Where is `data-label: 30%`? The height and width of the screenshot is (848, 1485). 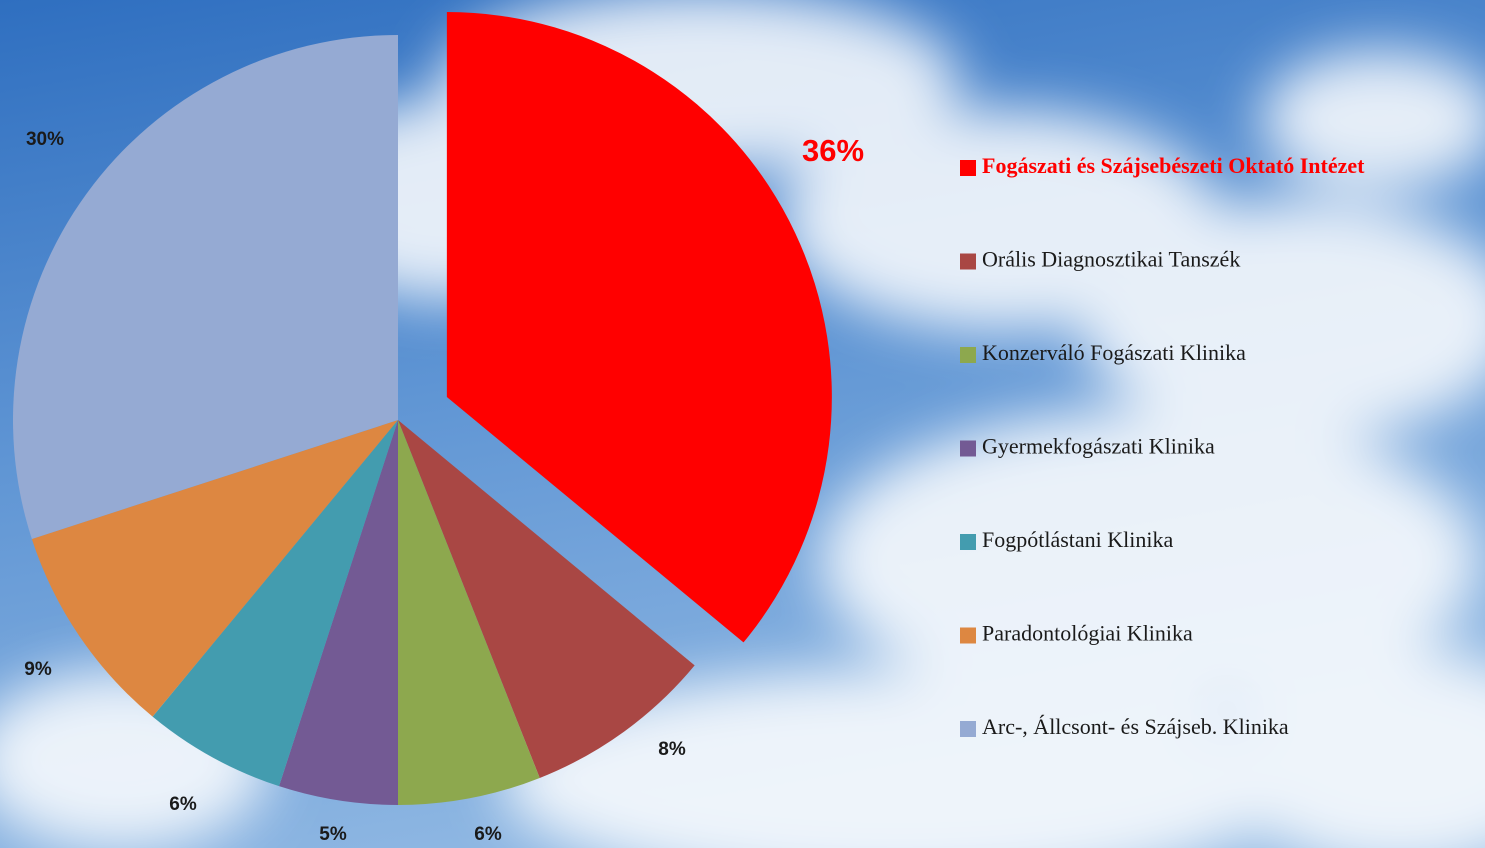
data-label: 30% is located at coordinates (45, 139).